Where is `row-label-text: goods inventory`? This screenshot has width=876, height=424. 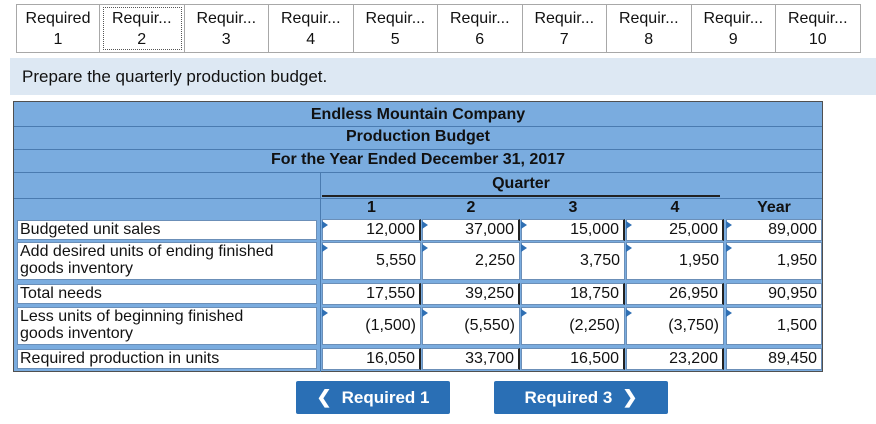 row-label-text: goods inventory is located at coordinates (76, 333).